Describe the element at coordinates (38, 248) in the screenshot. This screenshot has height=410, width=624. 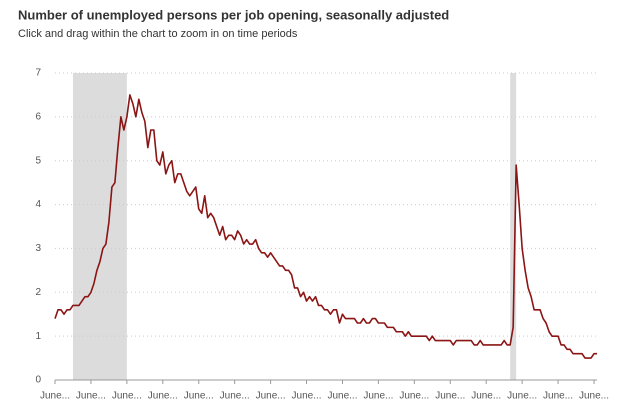
I see `y-tick-label: 3` at that location.